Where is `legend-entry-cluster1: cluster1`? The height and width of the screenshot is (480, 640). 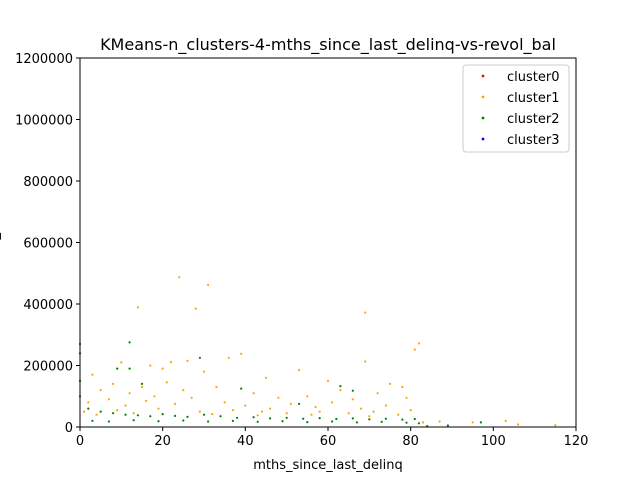
legend-entry-cluster1: cluster1 is located at coordinates (520, 98).